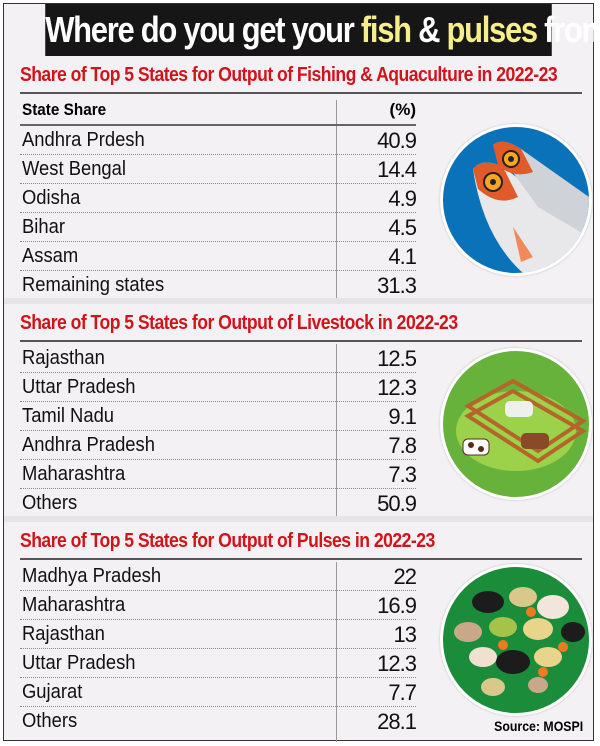  Describe the element at coordinates (405, 634) in the screenshot. I see `state-value: 13` at that location.